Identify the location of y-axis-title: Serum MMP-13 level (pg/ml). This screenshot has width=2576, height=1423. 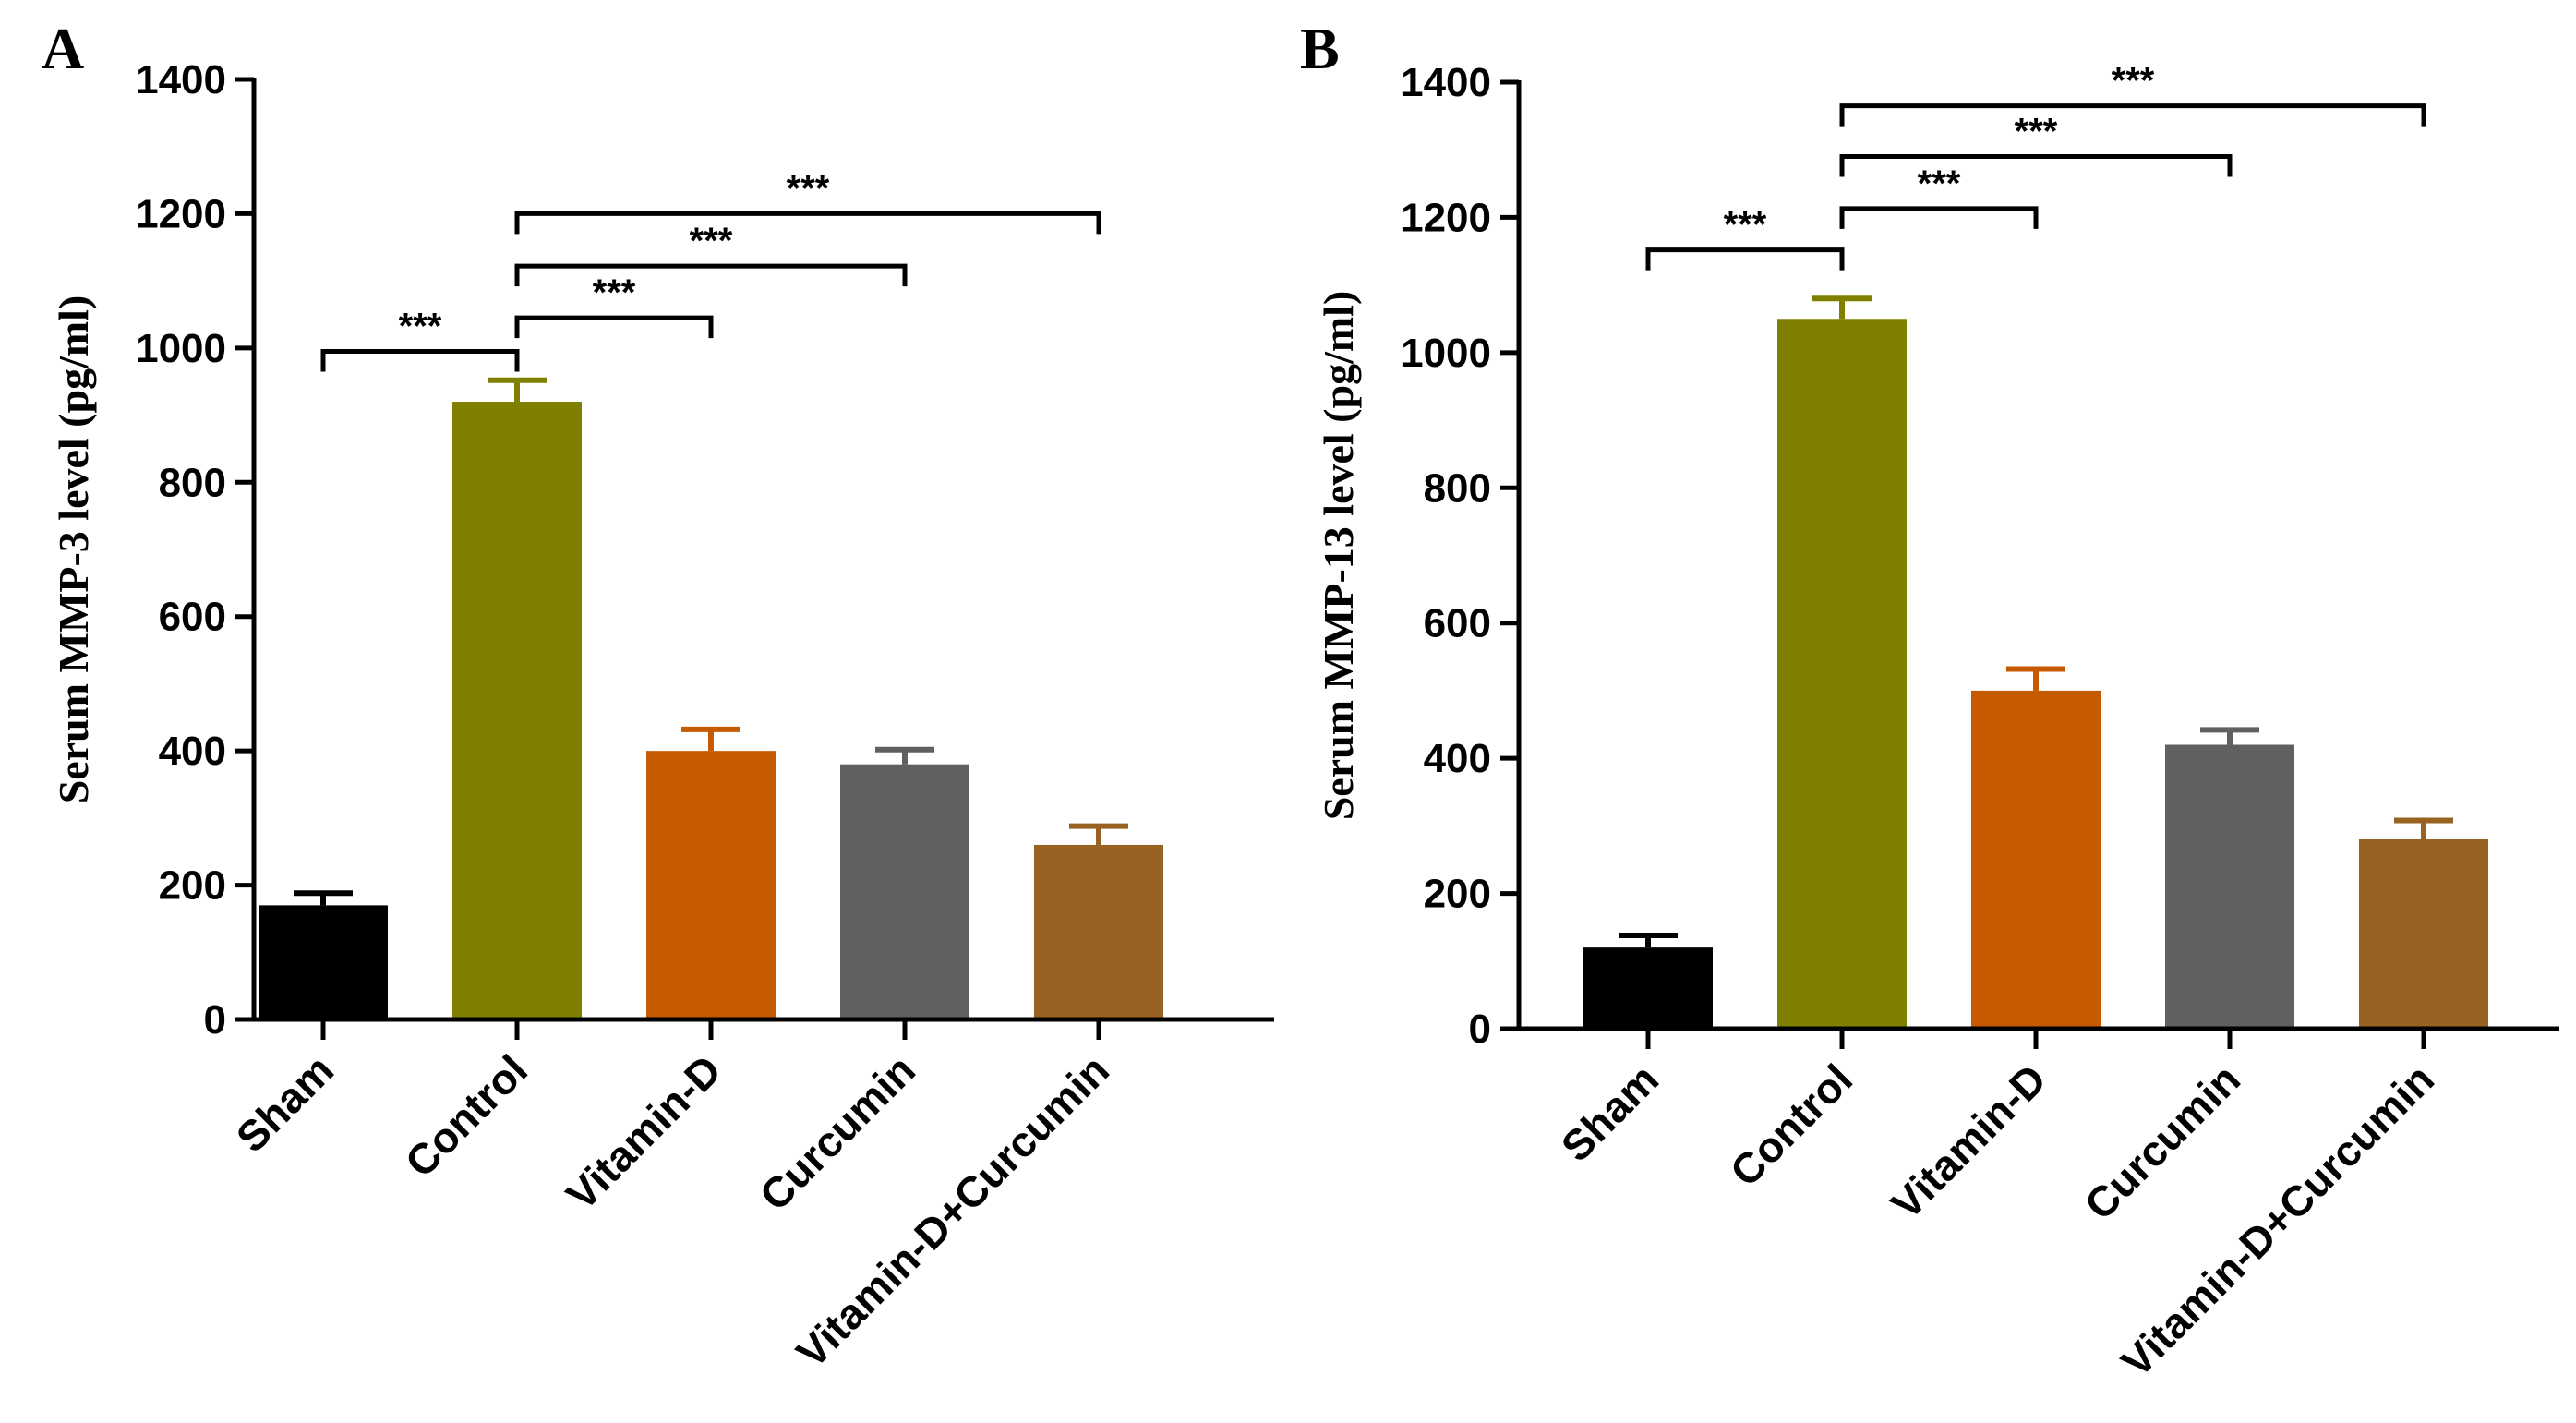
(1338, 556).